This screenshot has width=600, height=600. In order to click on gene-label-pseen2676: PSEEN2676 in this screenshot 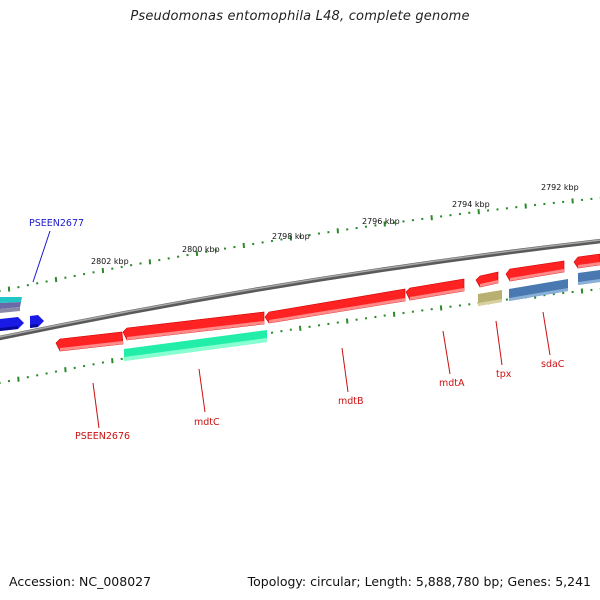, I will do `click(102, 436)`.